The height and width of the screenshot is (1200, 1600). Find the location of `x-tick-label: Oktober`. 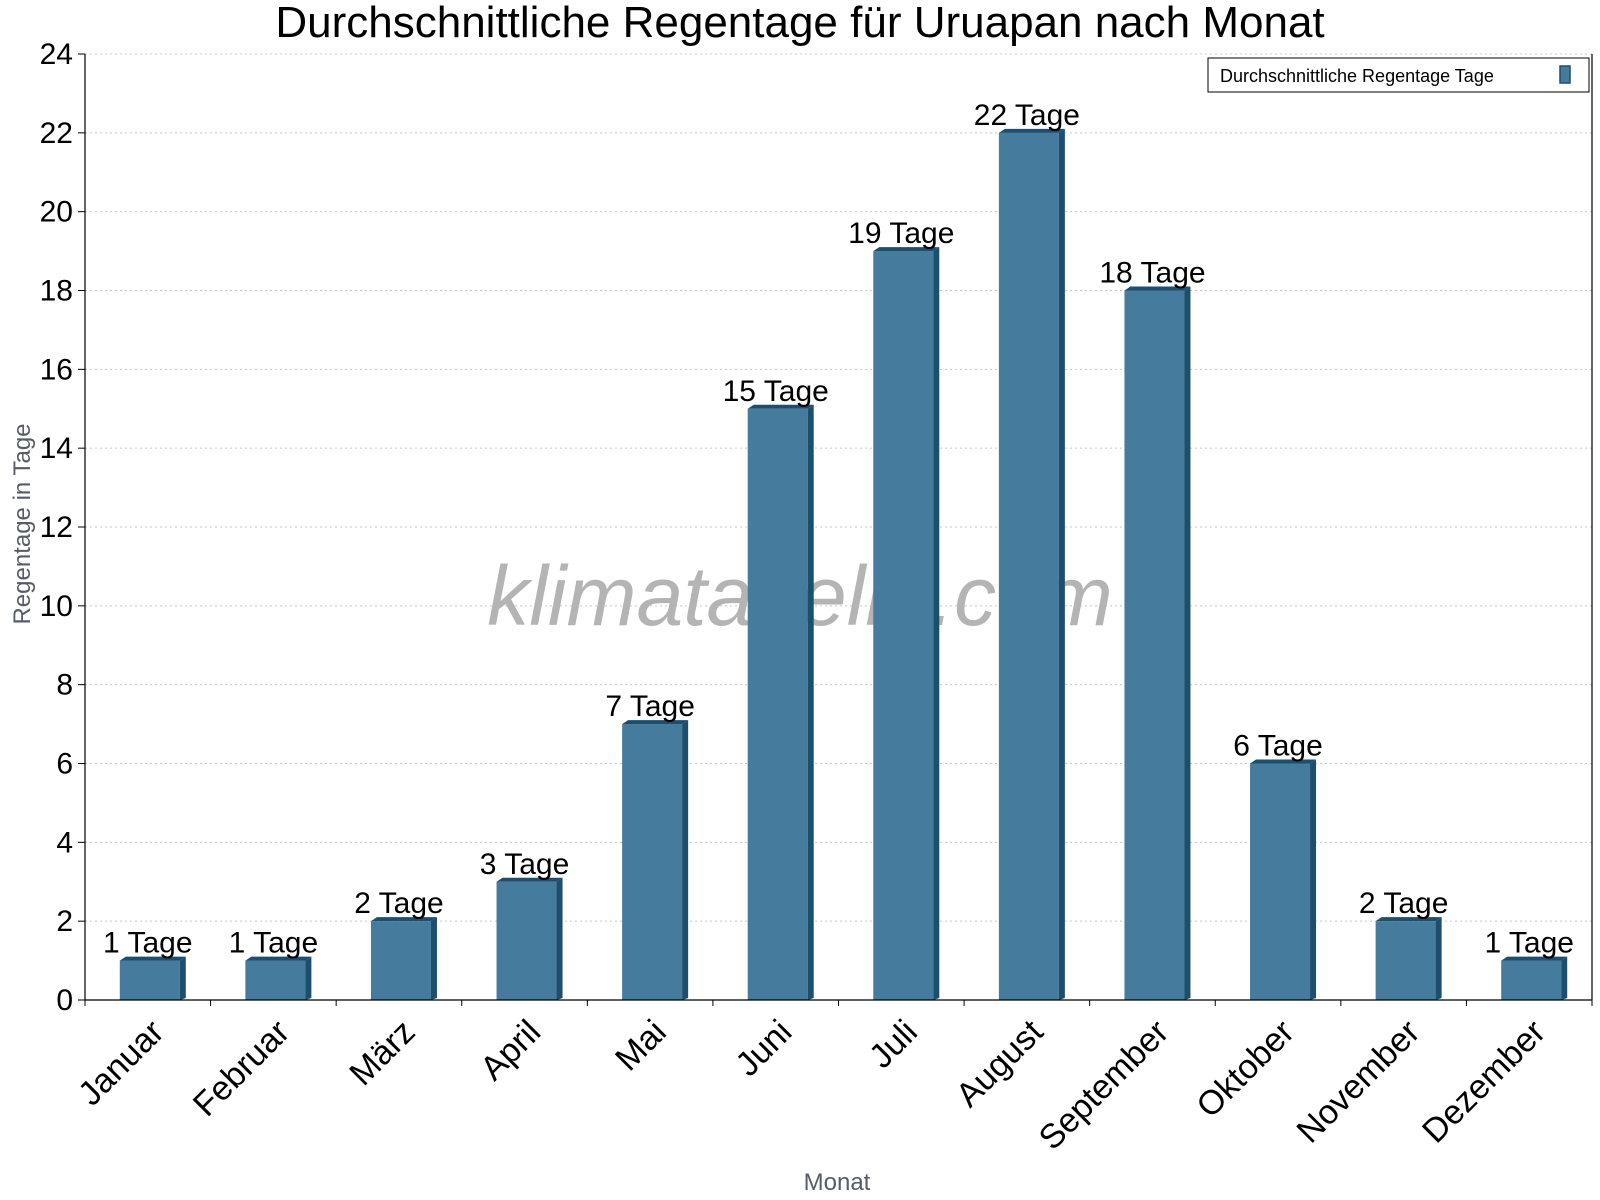

x-tick-label: Oktober is located at coordinates (1245, 1069).